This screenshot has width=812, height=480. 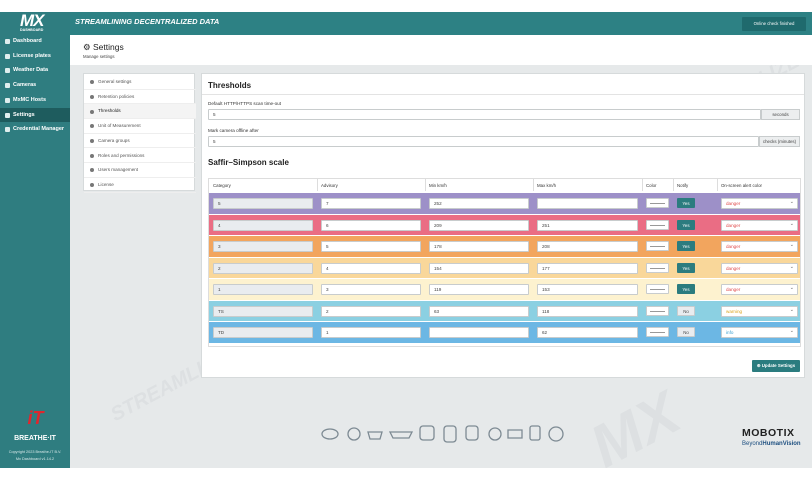 I want to click on section-title: Thresholds, so click(x=230, y=85).